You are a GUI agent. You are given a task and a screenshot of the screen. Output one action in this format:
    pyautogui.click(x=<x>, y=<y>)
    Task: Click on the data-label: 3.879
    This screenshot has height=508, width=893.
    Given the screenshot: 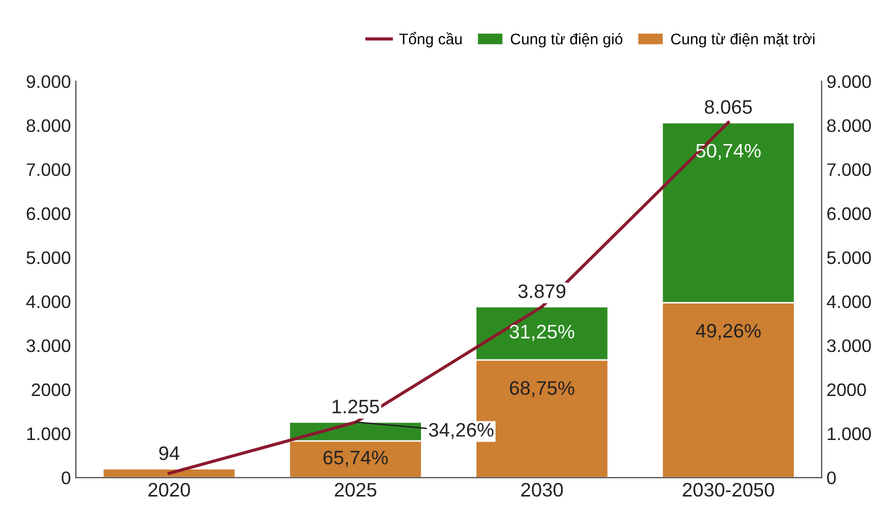 What is the action you would take?
    pyautogui.click(x=542, y=291)
    